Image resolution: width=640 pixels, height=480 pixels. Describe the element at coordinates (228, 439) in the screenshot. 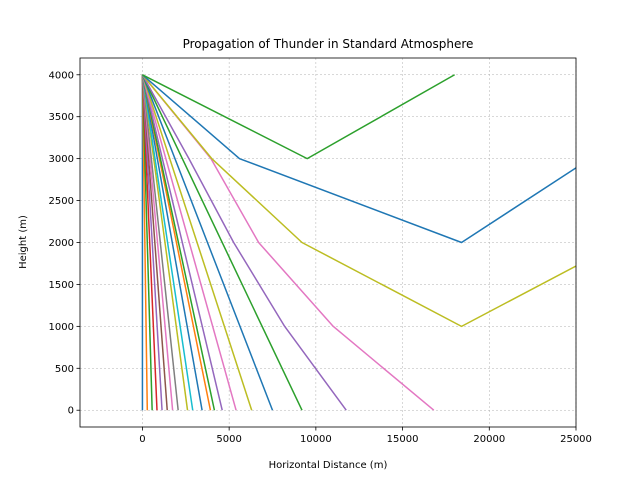

I see `x-tick-label: 5000` at that location.